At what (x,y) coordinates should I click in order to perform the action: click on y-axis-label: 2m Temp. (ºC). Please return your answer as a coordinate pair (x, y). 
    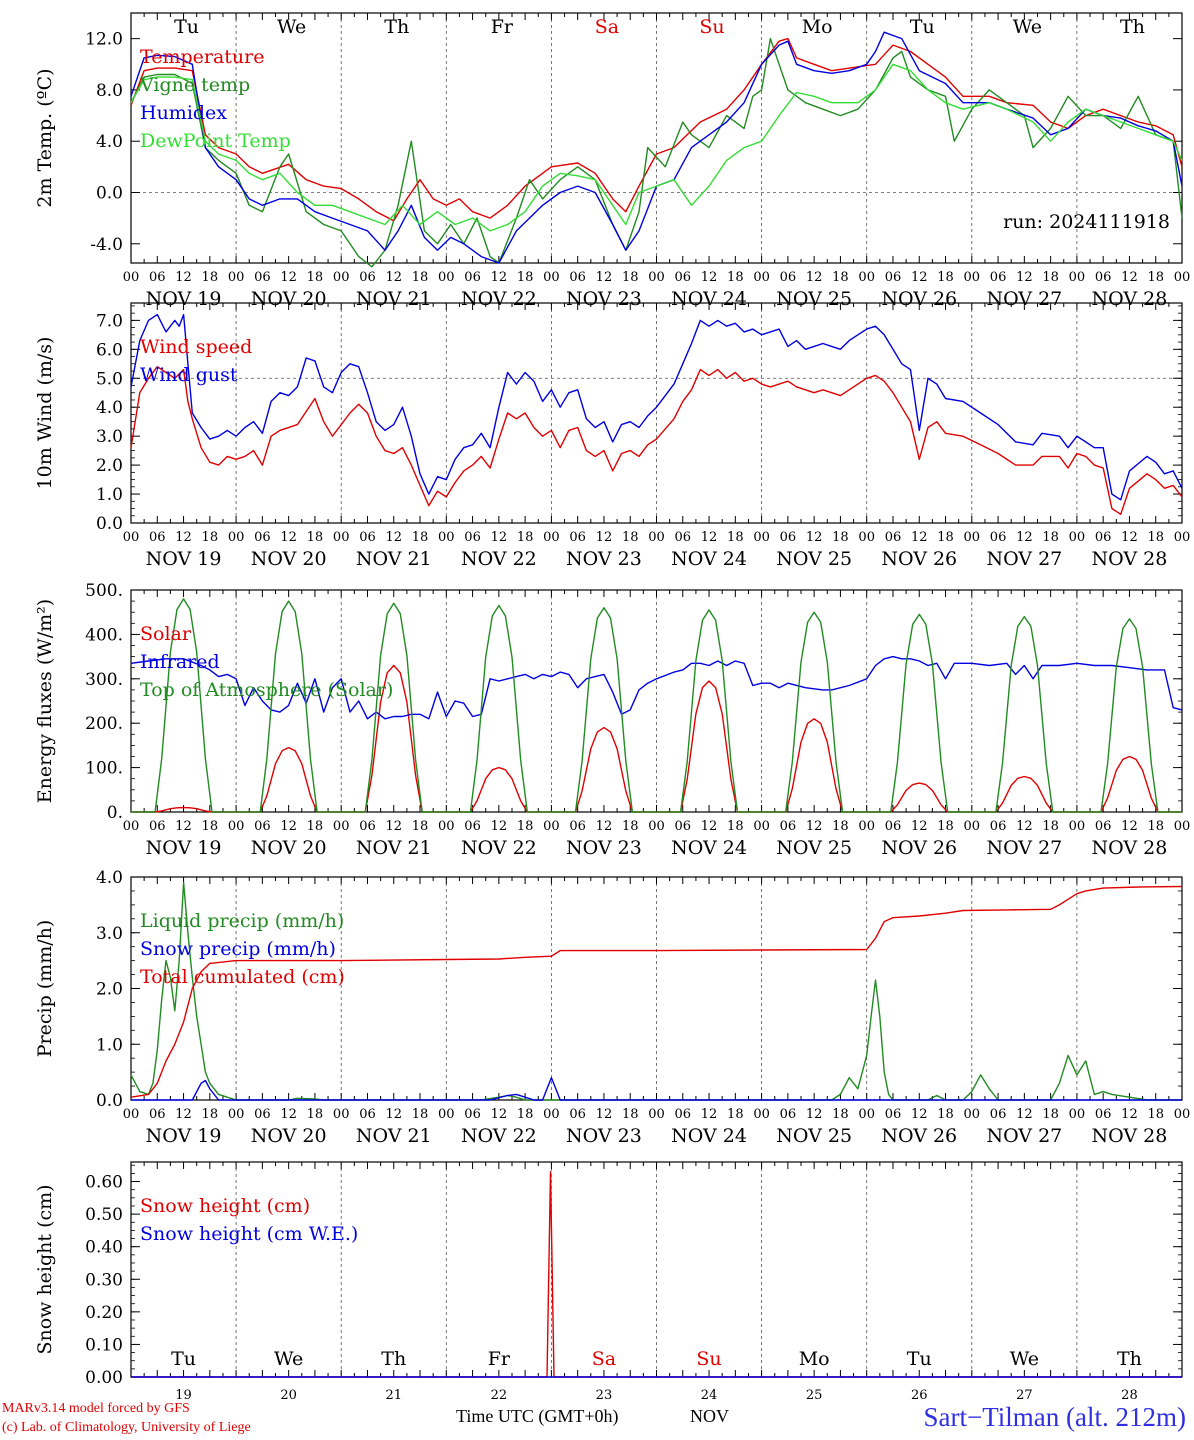
    Looking at the image, I should click on (45, 137).